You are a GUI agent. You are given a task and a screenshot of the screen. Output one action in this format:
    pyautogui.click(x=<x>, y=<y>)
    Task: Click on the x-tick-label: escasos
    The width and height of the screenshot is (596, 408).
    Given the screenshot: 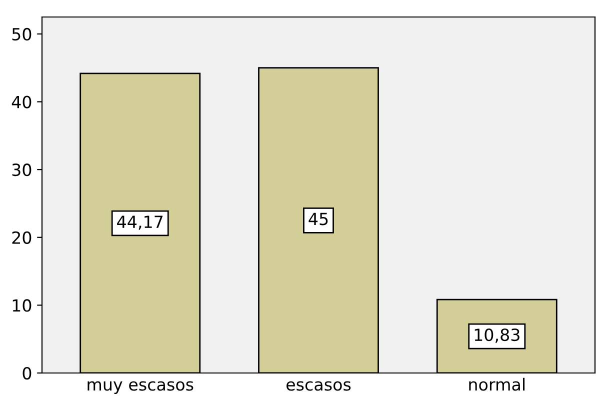 What is the action you would take?
    pyautogui.click(x=318, y=386)
    